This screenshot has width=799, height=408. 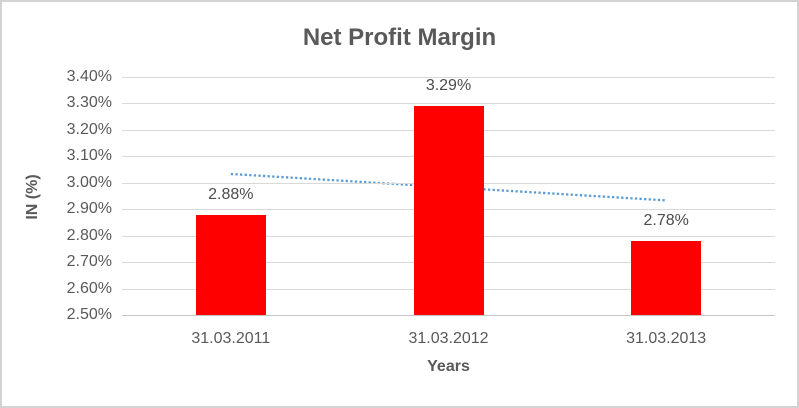 I want to click on x-category-label: 31.03.2011, so click(x=231, y=338).